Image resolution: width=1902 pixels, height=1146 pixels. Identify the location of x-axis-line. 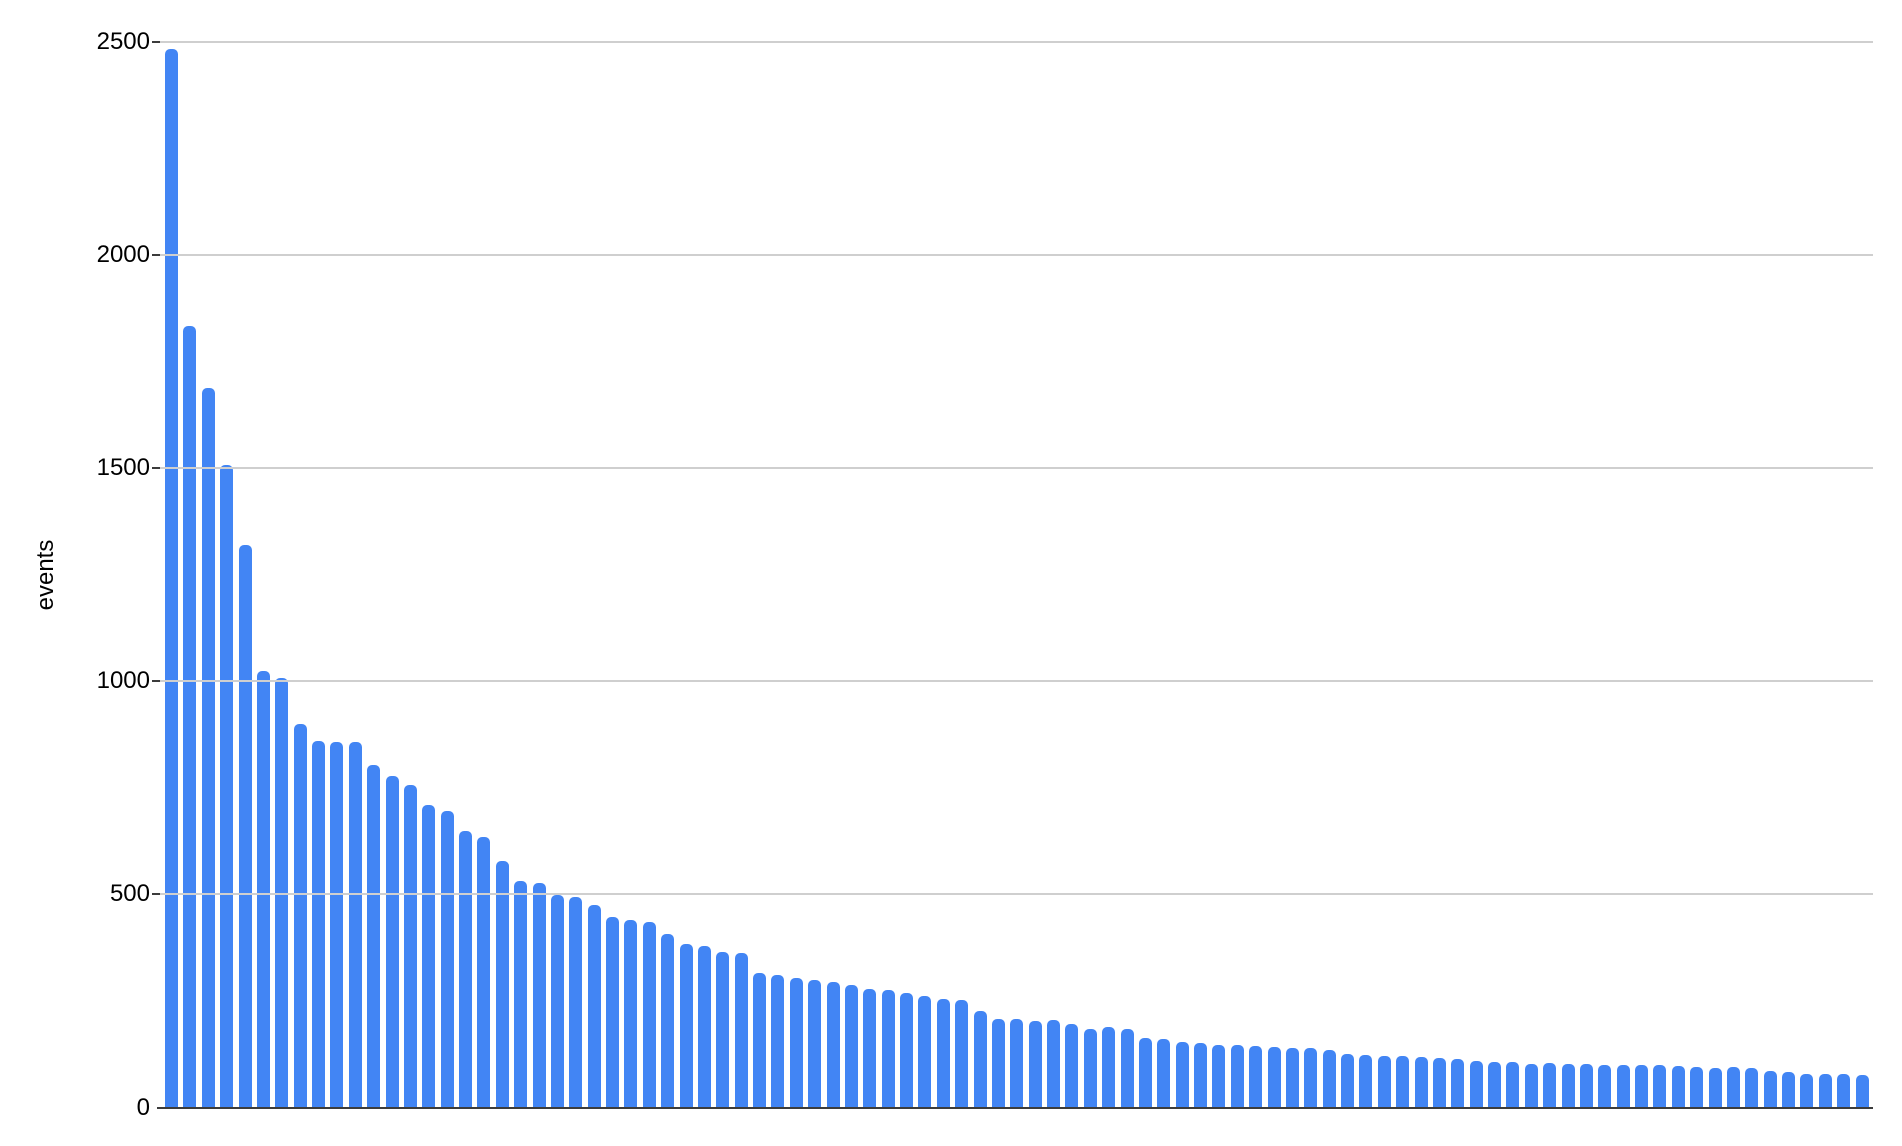
(1015, 1107).